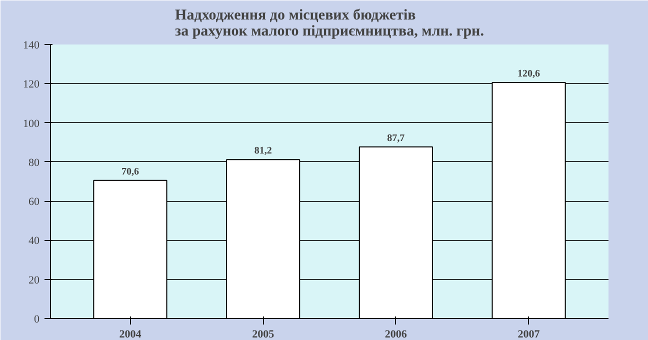 This screenshot has width=648, height=340. Describe the element at coordinates (34, 280) in the screenshot. I see `y-tick-label: 20` at that location.